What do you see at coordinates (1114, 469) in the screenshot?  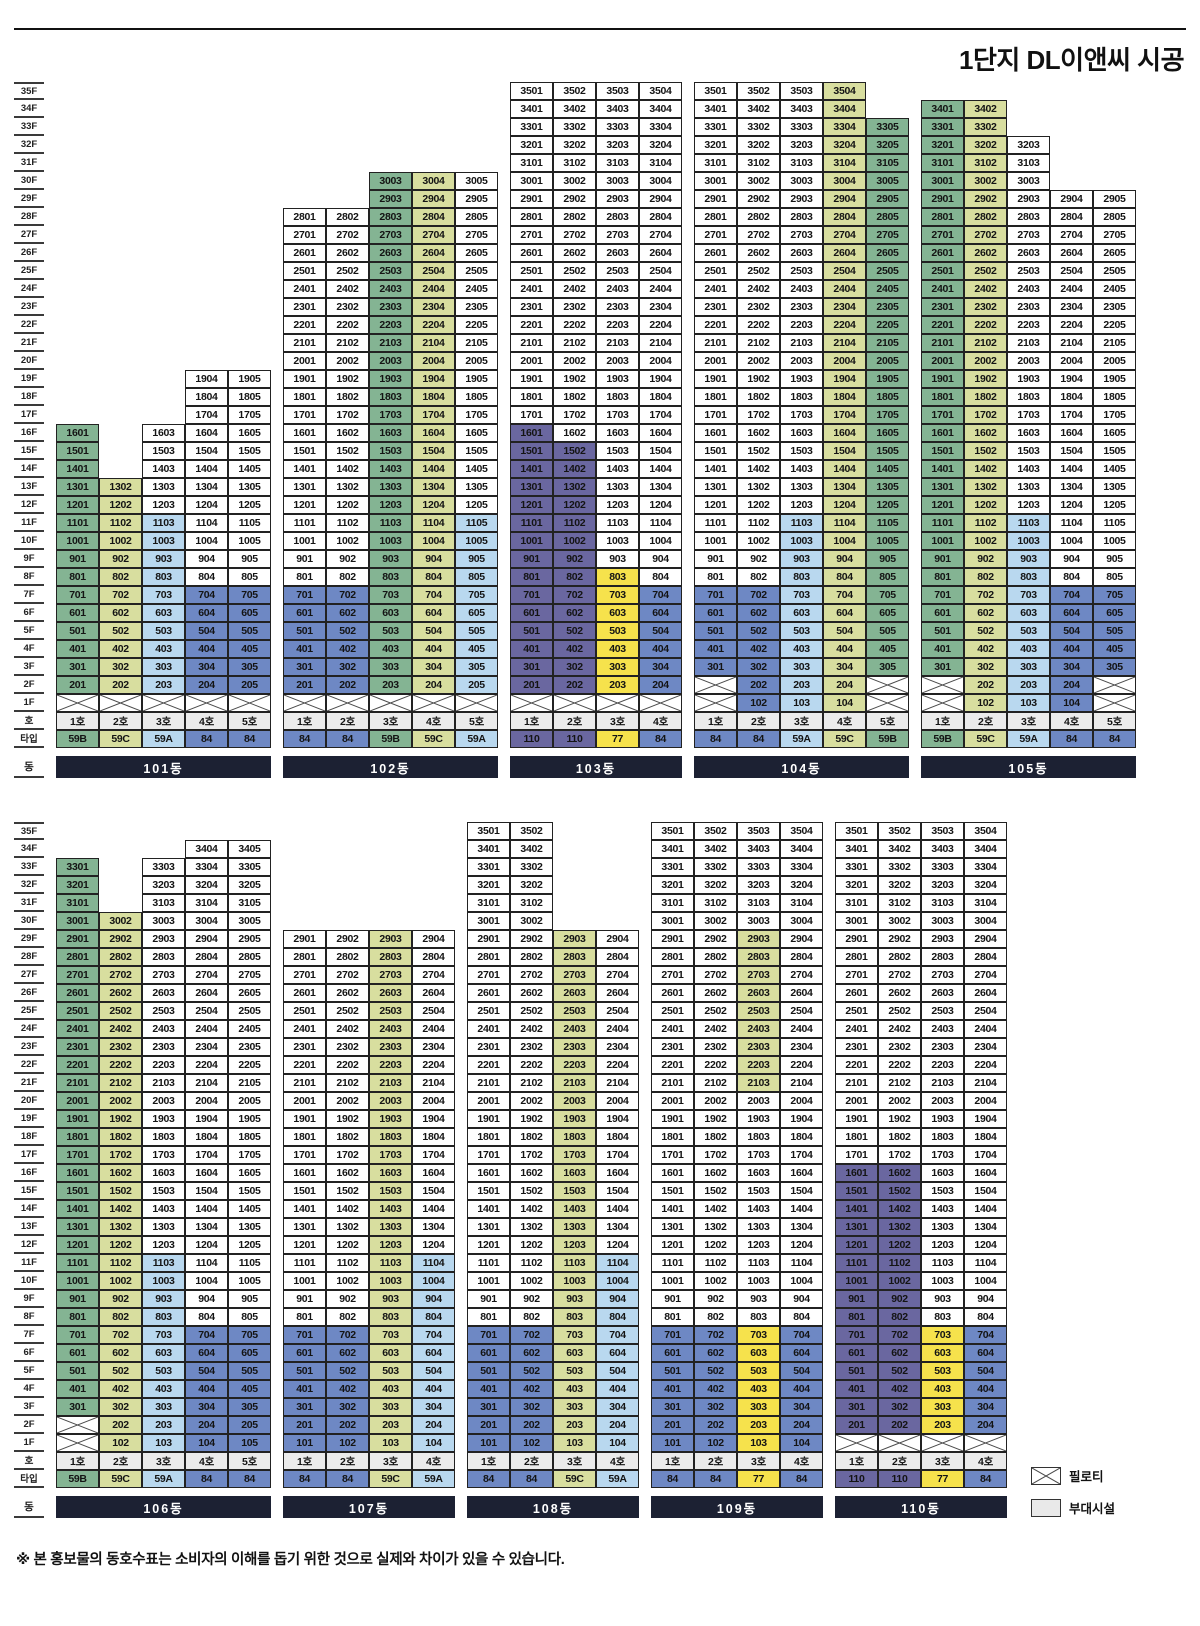 I see `unit-cell: 1405` at bounding box center [1114, 469].